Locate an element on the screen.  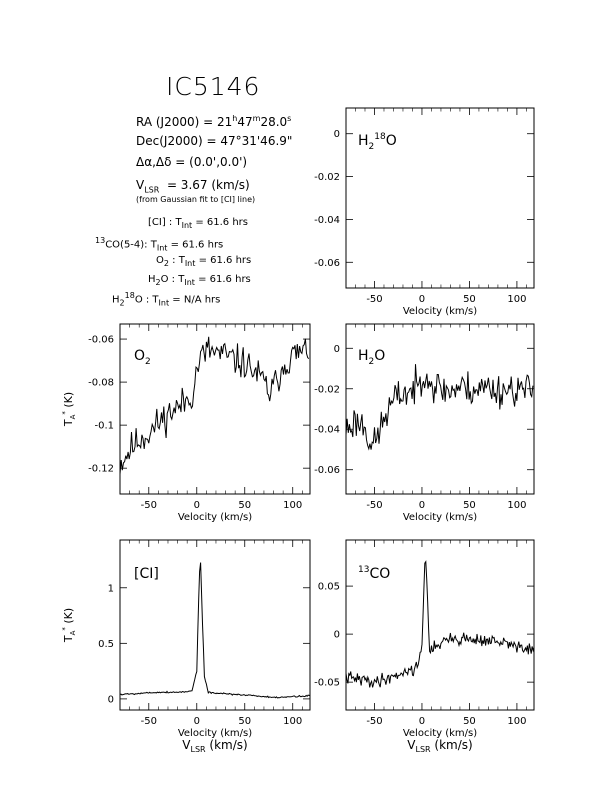
tint-ci: [CI] : TInt = 61.6 hrs is located at coordinates (198, 223).